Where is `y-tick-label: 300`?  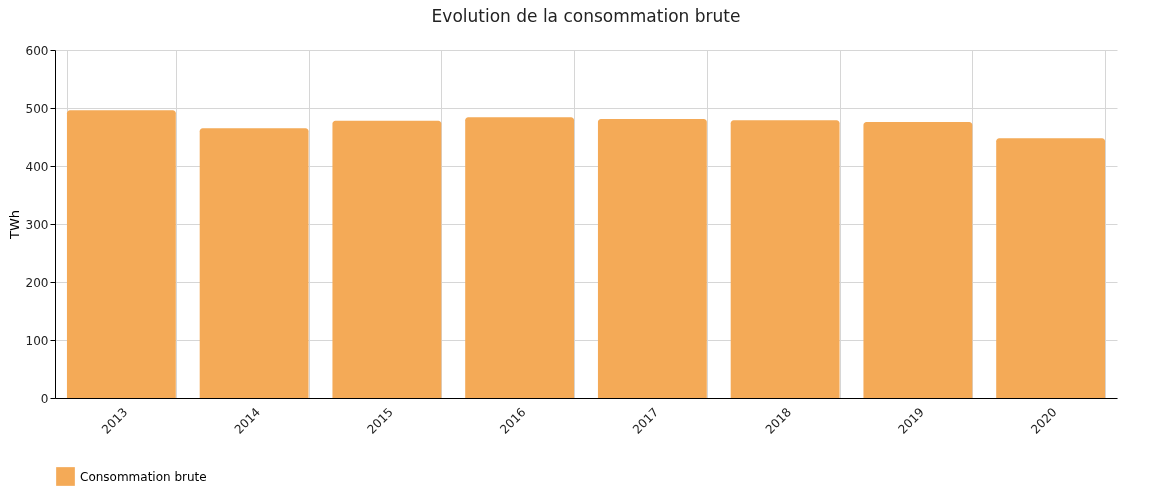
y-tick-label: 300 is located at coordinates (37, 224).